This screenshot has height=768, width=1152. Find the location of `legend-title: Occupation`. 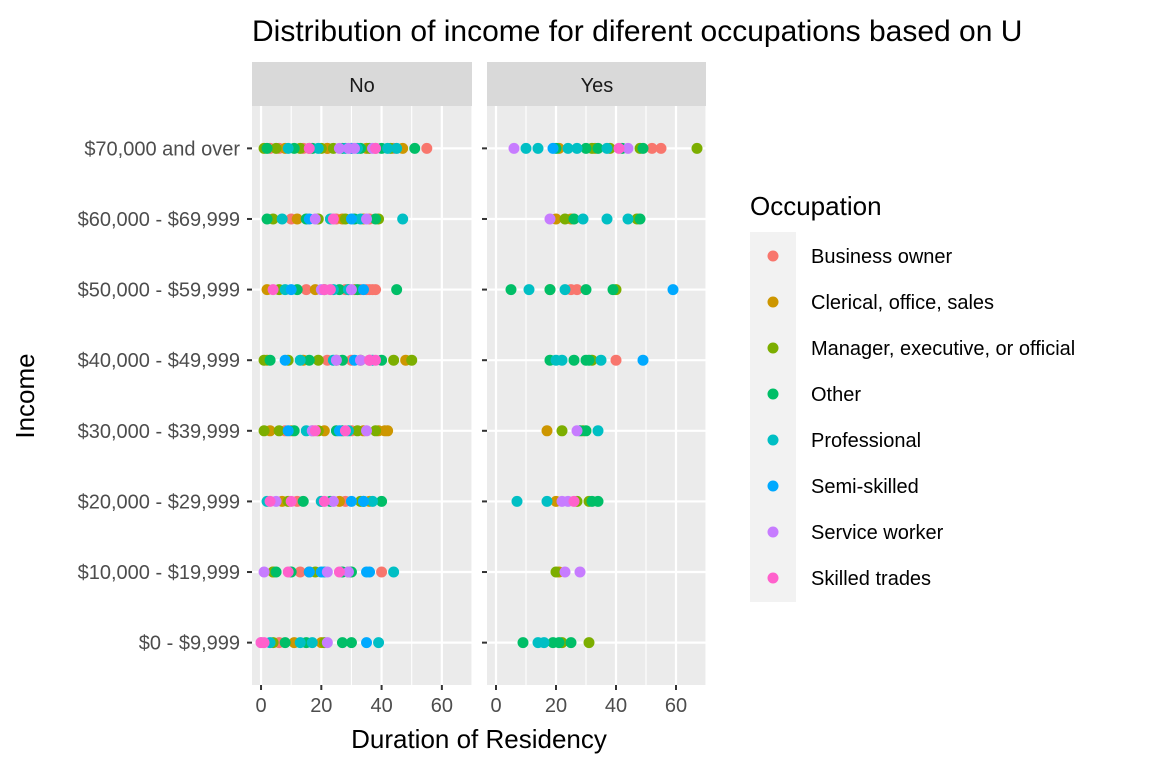

legend-title: Occupation is located at coordinates (816, 206).